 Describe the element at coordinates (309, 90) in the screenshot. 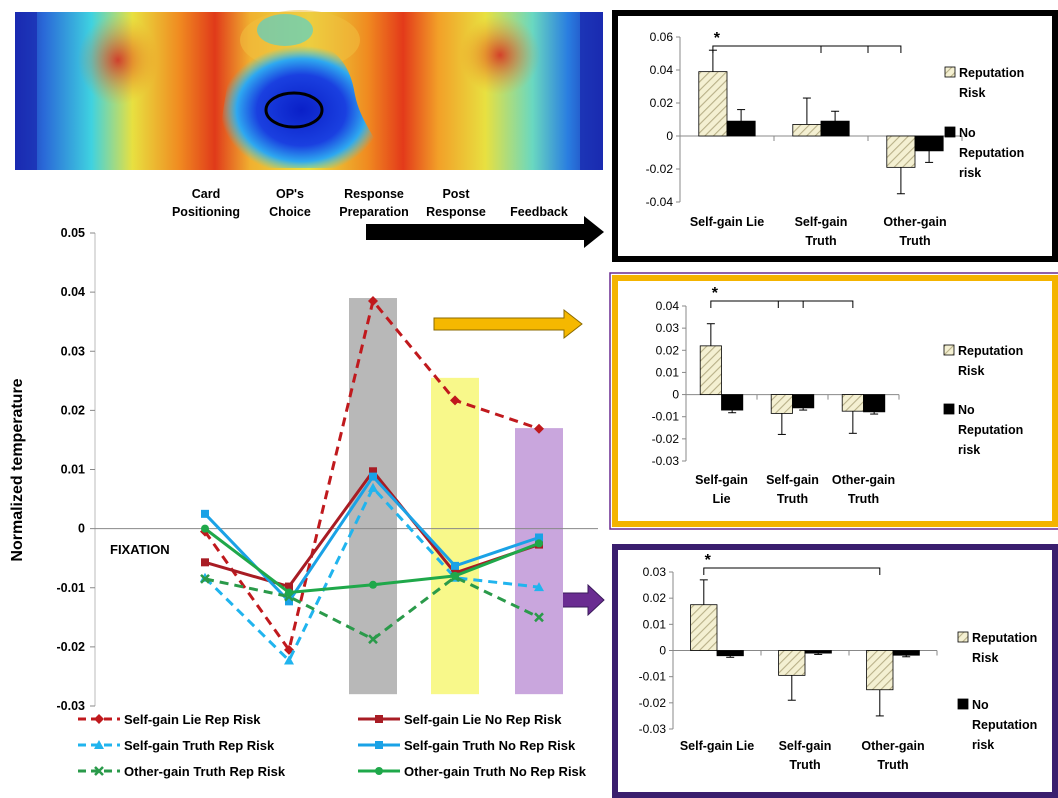

I see `thermal-image` at that location.